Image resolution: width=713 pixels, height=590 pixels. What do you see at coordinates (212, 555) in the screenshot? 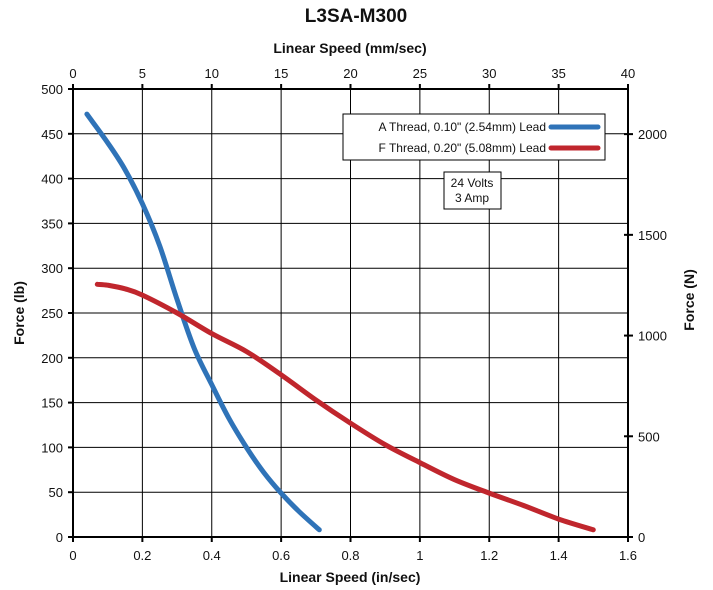
I see `x-tick-label: 0.4` at bounding box center [212, 555].